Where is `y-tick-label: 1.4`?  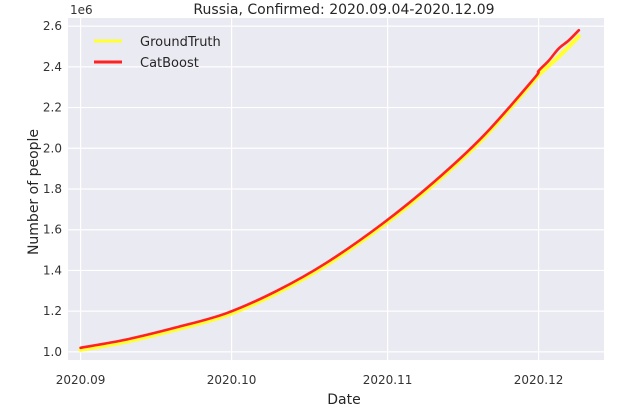
y-tick-label: 1.4 is located at coordinates (52, 270).